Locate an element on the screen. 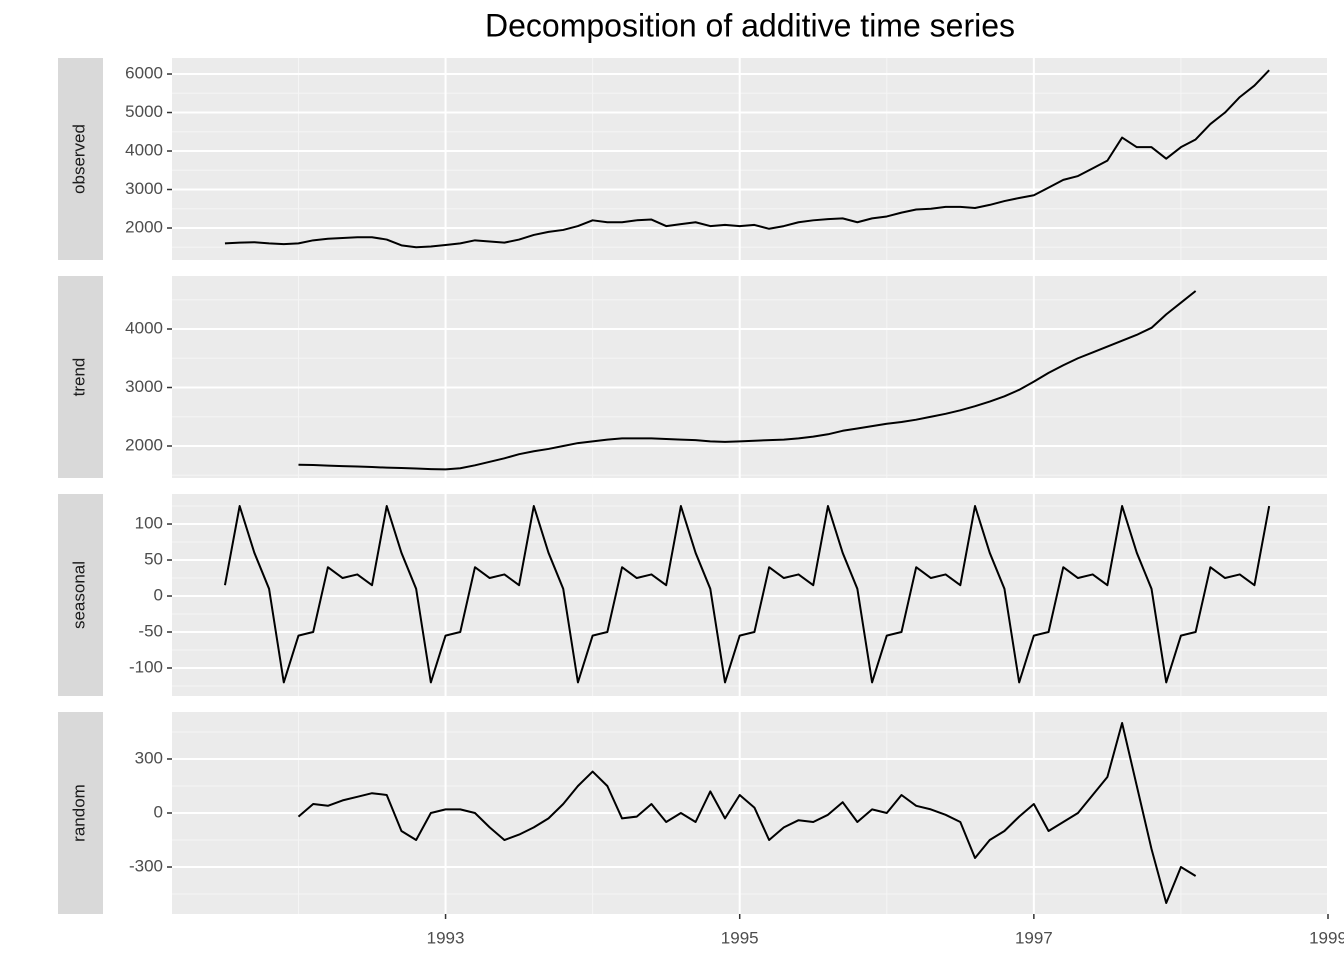  x-tick-label: 1993 is located at coordinates (446, 937).